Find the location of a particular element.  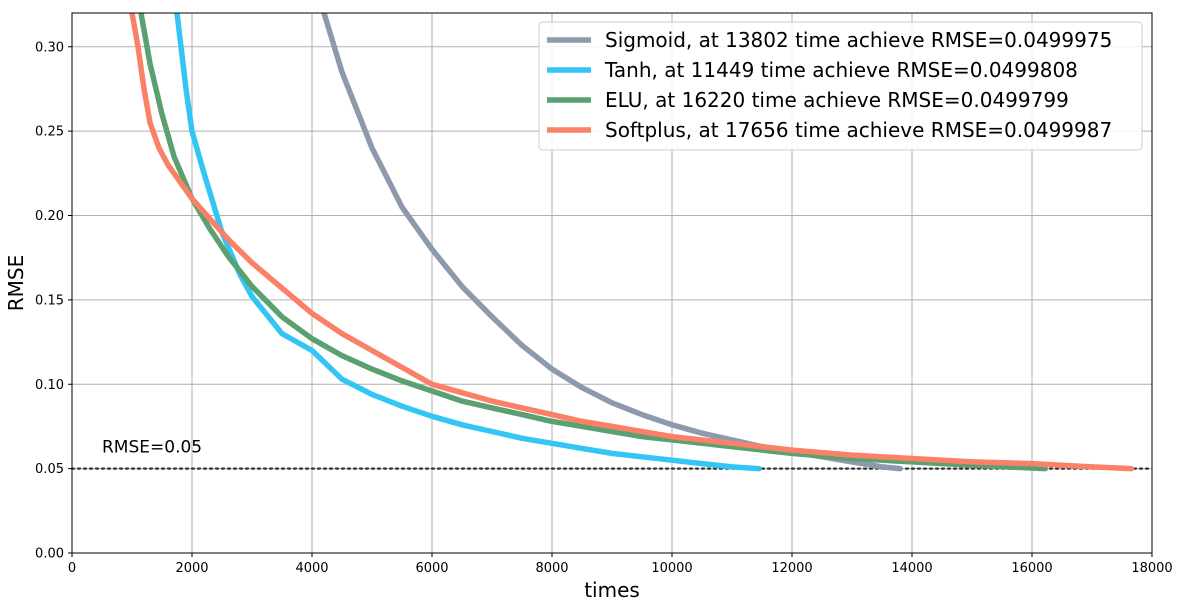

y-tick-label-6: 0.30 is located at coordinates (49, 47).